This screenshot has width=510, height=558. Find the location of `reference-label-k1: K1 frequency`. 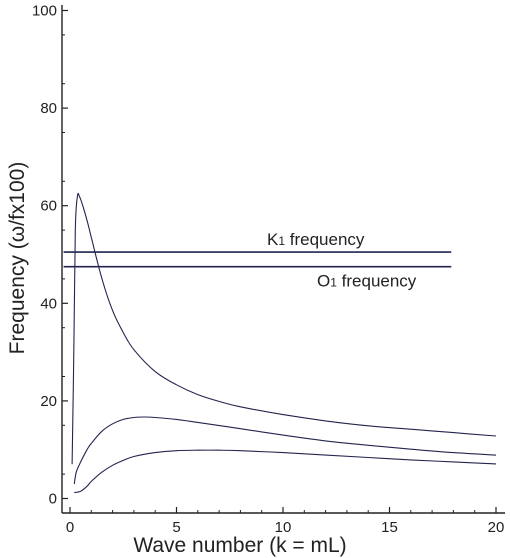

reference-label-k1: K1 frequency is located at coordinates (316, 239).